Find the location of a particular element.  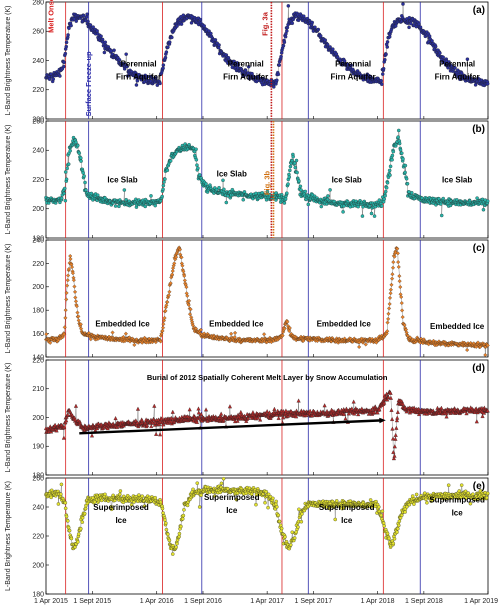

x-tick-label: 1 Apr 2015 is located at coordinates (51, 601).